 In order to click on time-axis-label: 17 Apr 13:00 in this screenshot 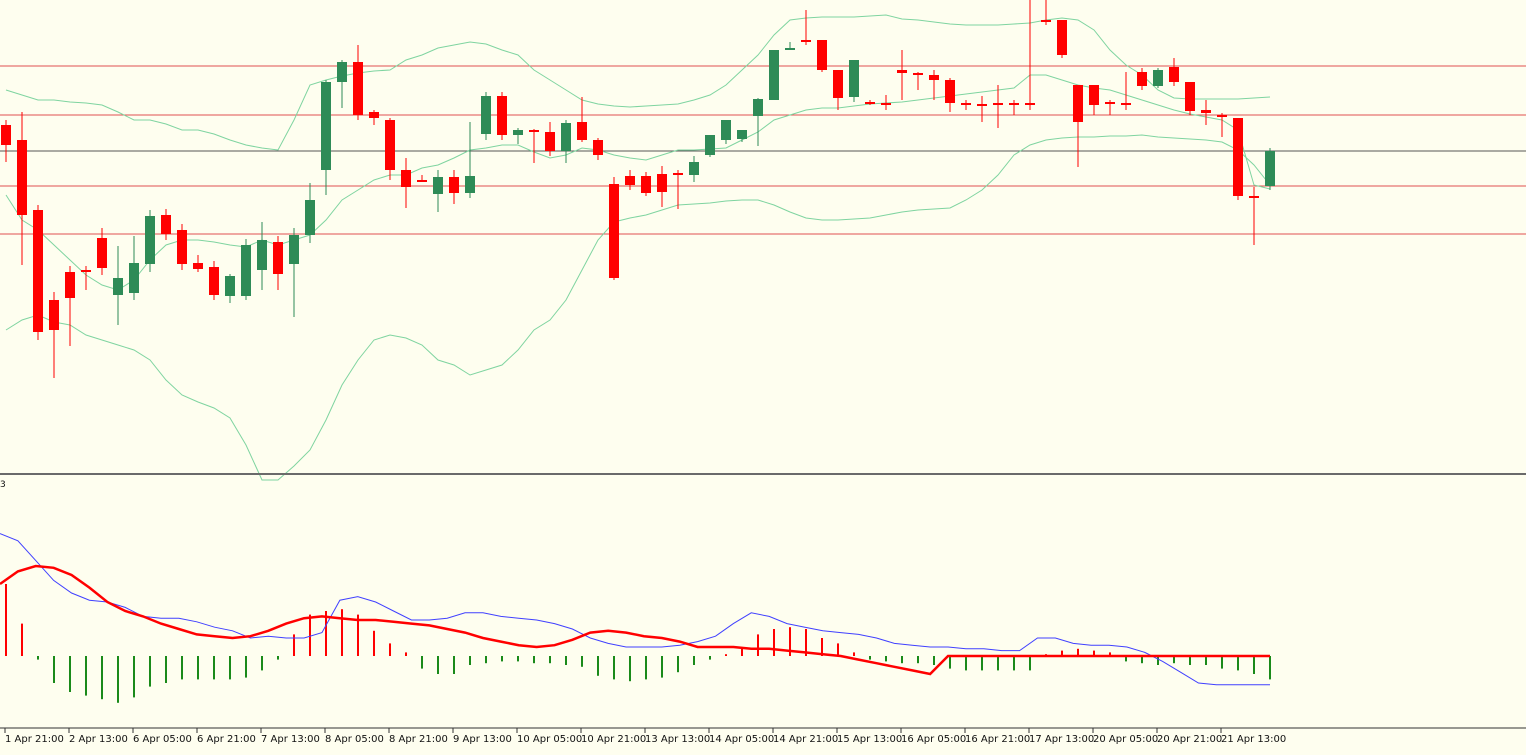, I will do `click(1061, 739)`.